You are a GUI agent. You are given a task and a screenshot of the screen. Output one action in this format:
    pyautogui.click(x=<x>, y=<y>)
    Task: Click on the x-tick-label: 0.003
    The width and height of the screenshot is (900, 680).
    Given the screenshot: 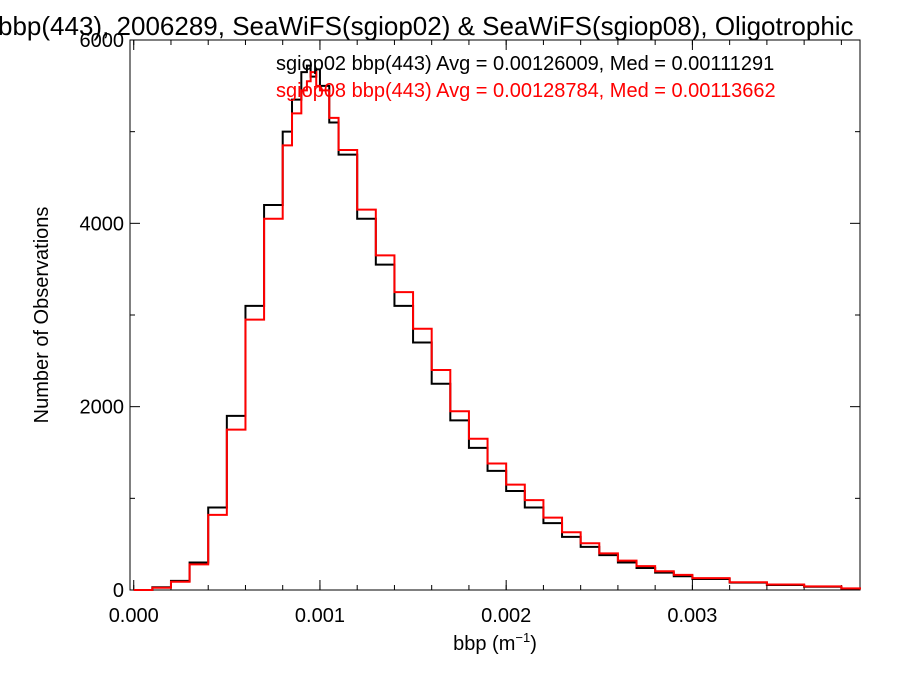 What is the action you would take?
    pyautogui.click(x=692, y=616)
    